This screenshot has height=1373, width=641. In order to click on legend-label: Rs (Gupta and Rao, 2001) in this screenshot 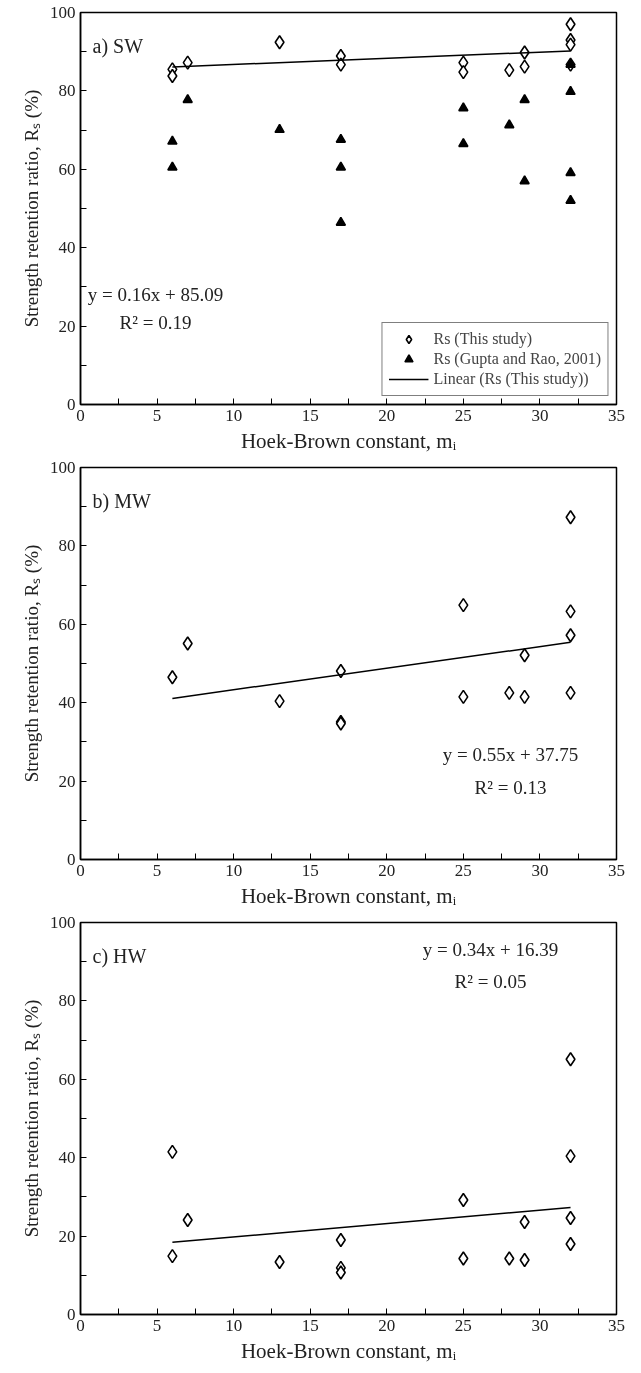, I will do `click(517, 359)`.